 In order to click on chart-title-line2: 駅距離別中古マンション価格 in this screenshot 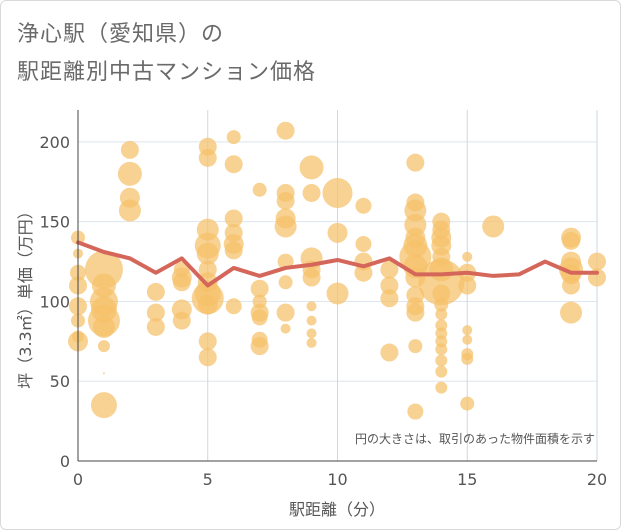, I will do `click(167, 72)`.